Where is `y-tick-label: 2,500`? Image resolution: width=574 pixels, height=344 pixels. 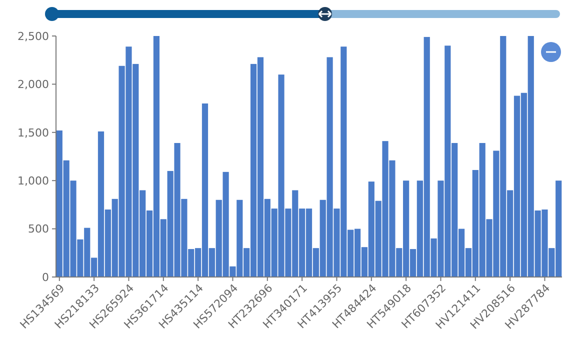
y-tick-label: 2,500 is located at coordinates (33, 36).